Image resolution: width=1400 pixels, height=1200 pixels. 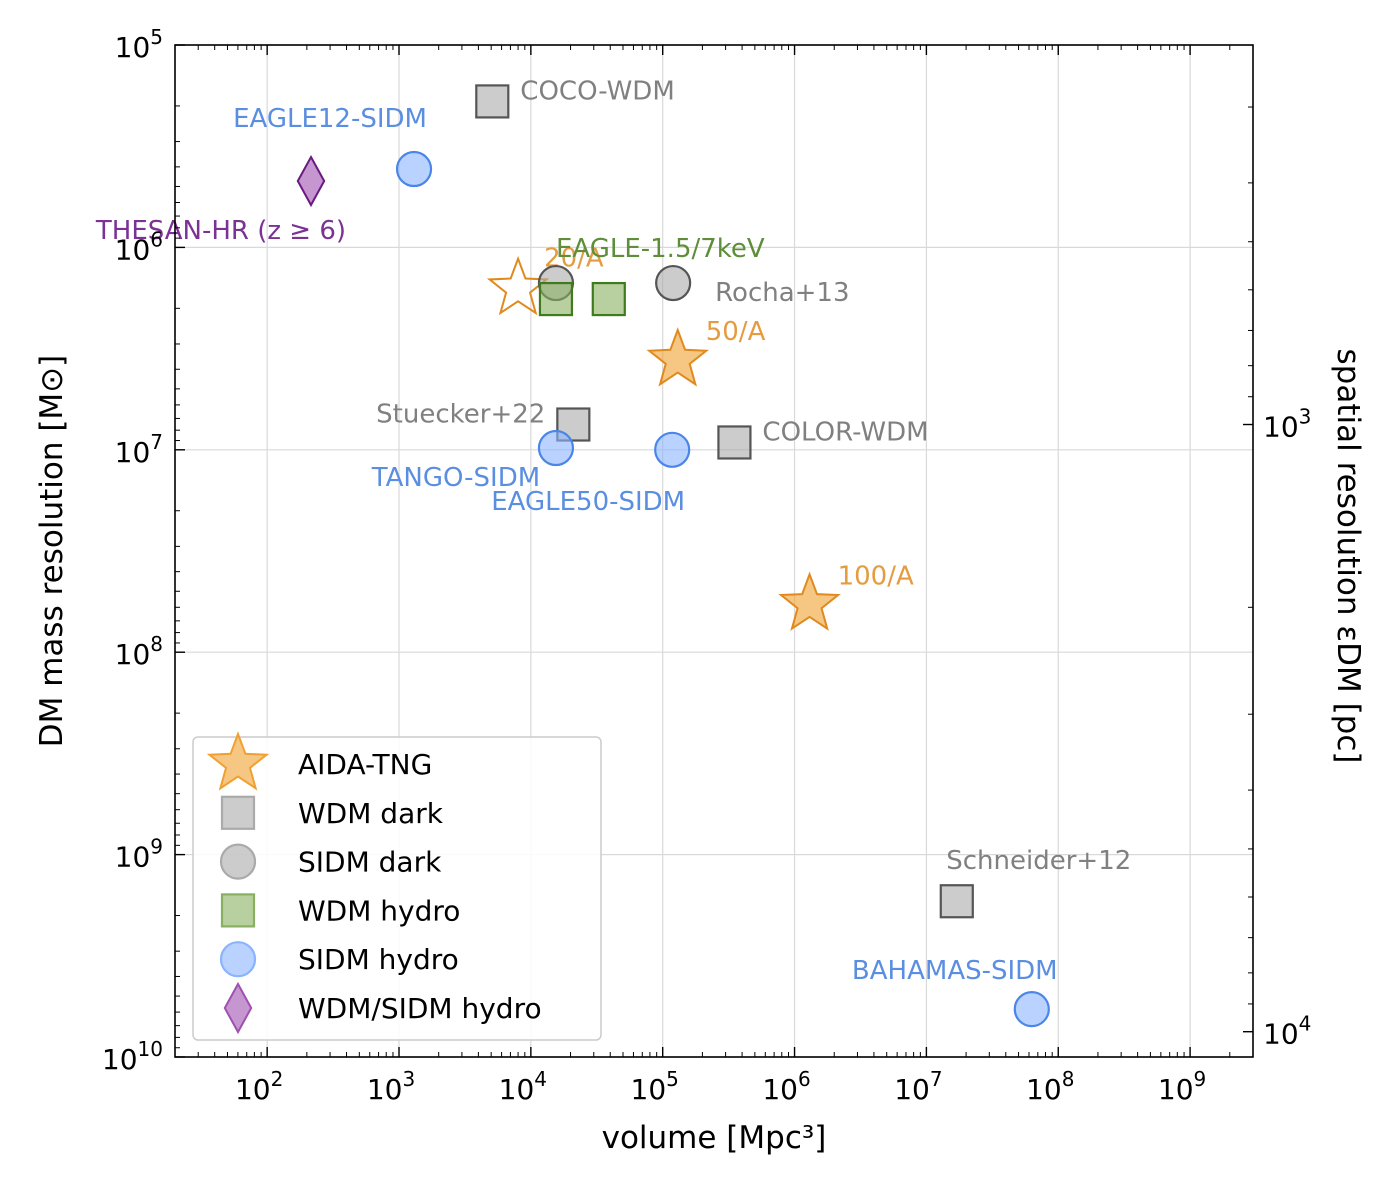 What do you see at coordinates (139, 854) in the screenshot?
I see `y-tick-label: 10⁹` at bounding box center [139, 854].